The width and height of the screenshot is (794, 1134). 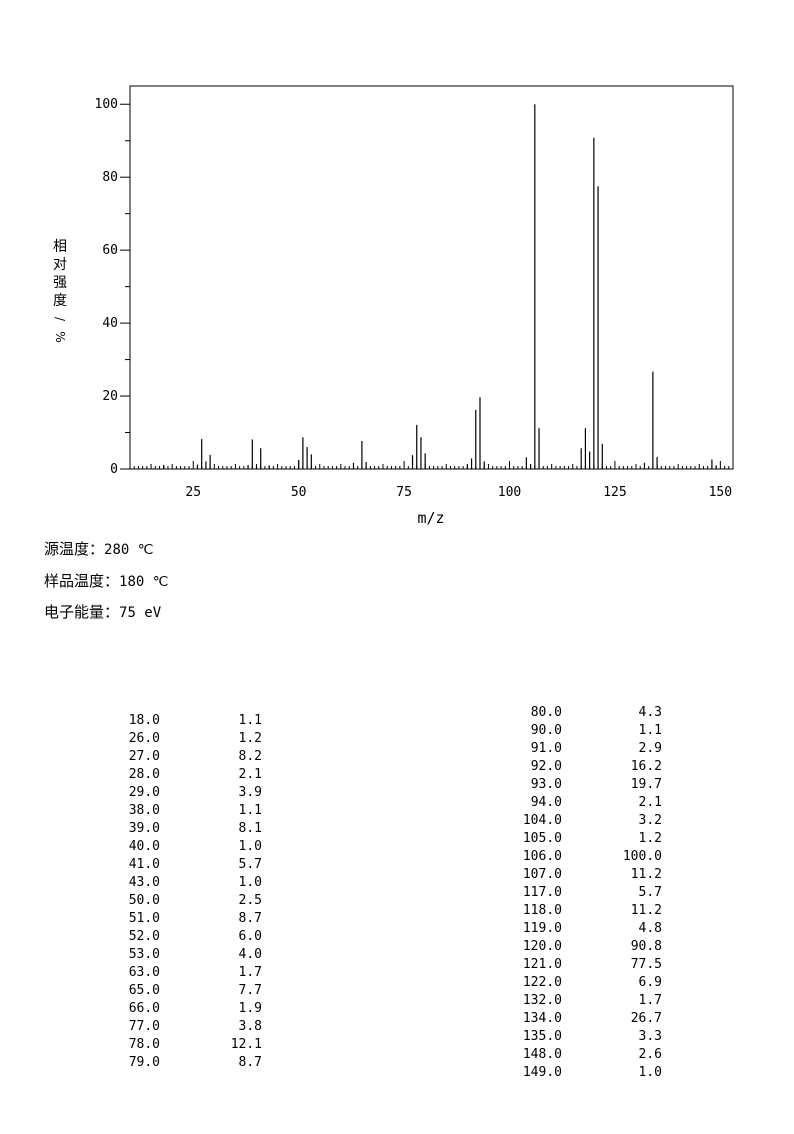 I want to click on peak-table-row: 51.0 8.7, so click(x=190, y=919).